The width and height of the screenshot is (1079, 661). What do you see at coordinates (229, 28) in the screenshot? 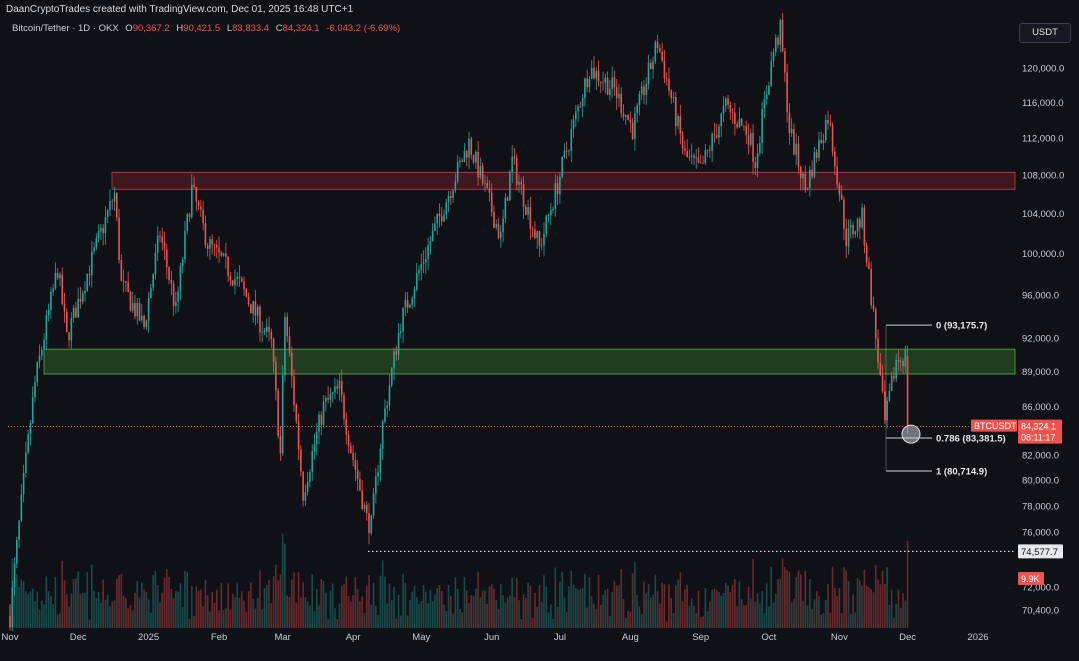
I see `low-label: L` at bounding box center [229, 28].